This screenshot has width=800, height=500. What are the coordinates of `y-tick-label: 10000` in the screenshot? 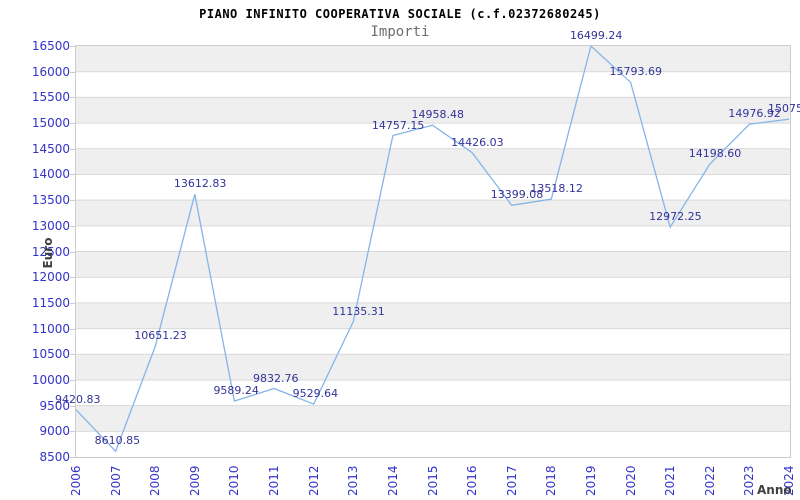 It's located at (50, 379).